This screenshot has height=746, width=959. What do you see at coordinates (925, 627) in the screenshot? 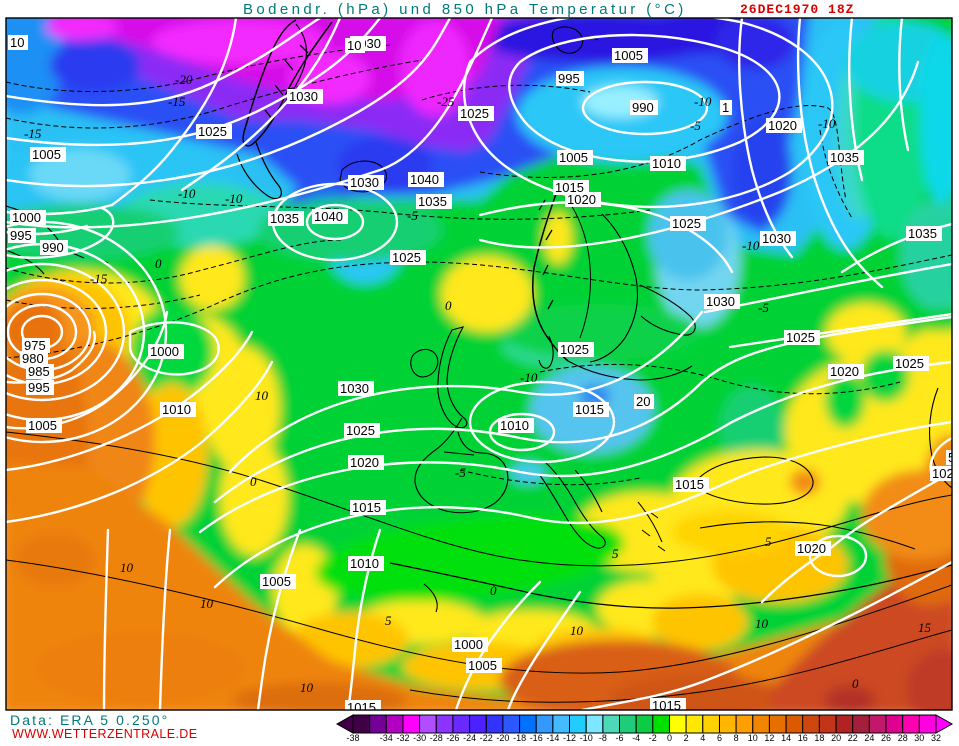
I see `svg-text: 15` at bounding box center [925, 627].